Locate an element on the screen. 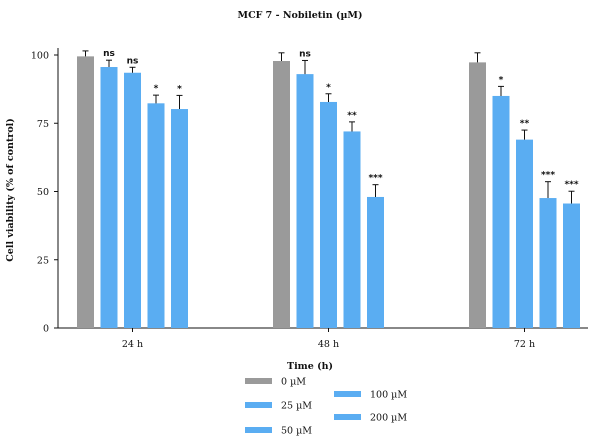 The height and width of the screenshot is (446, 600). legend-label: 100 µM is located at coordinates (388, 395).